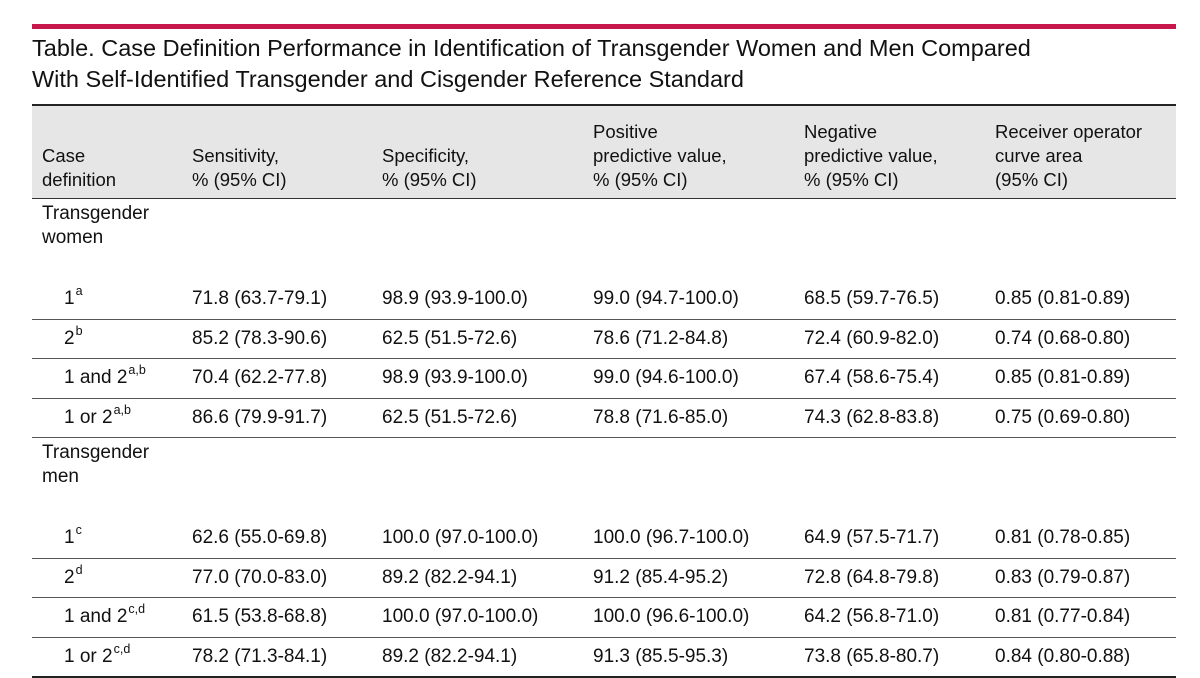 The height and width of the screenshot is (678, 1200). I want to click on cell-case-definition: 1 and 2a,b, so click(105, 375).